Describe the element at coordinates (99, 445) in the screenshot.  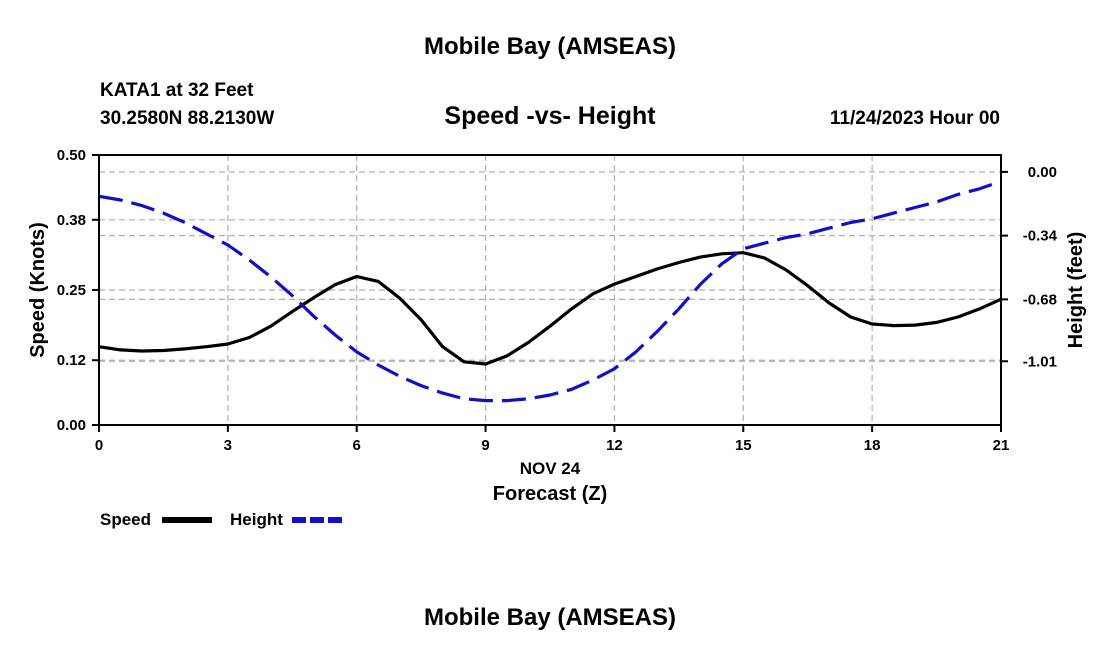
I see `x-tick-label: 0` at that location.